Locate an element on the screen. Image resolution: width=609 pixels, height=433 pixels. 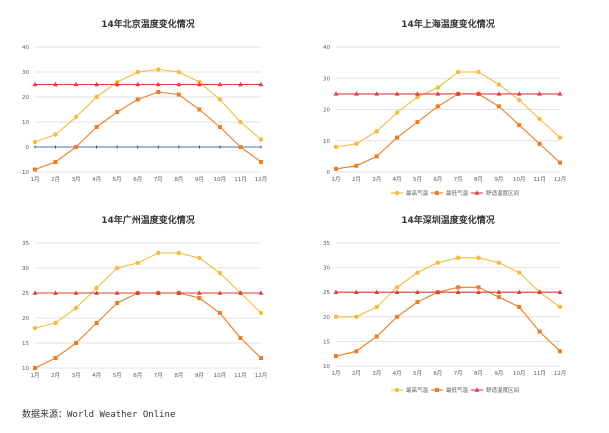
shenzhen-legend: 最高气温 最低气温 舒适温度区间 is located at coordinates (455, 390).